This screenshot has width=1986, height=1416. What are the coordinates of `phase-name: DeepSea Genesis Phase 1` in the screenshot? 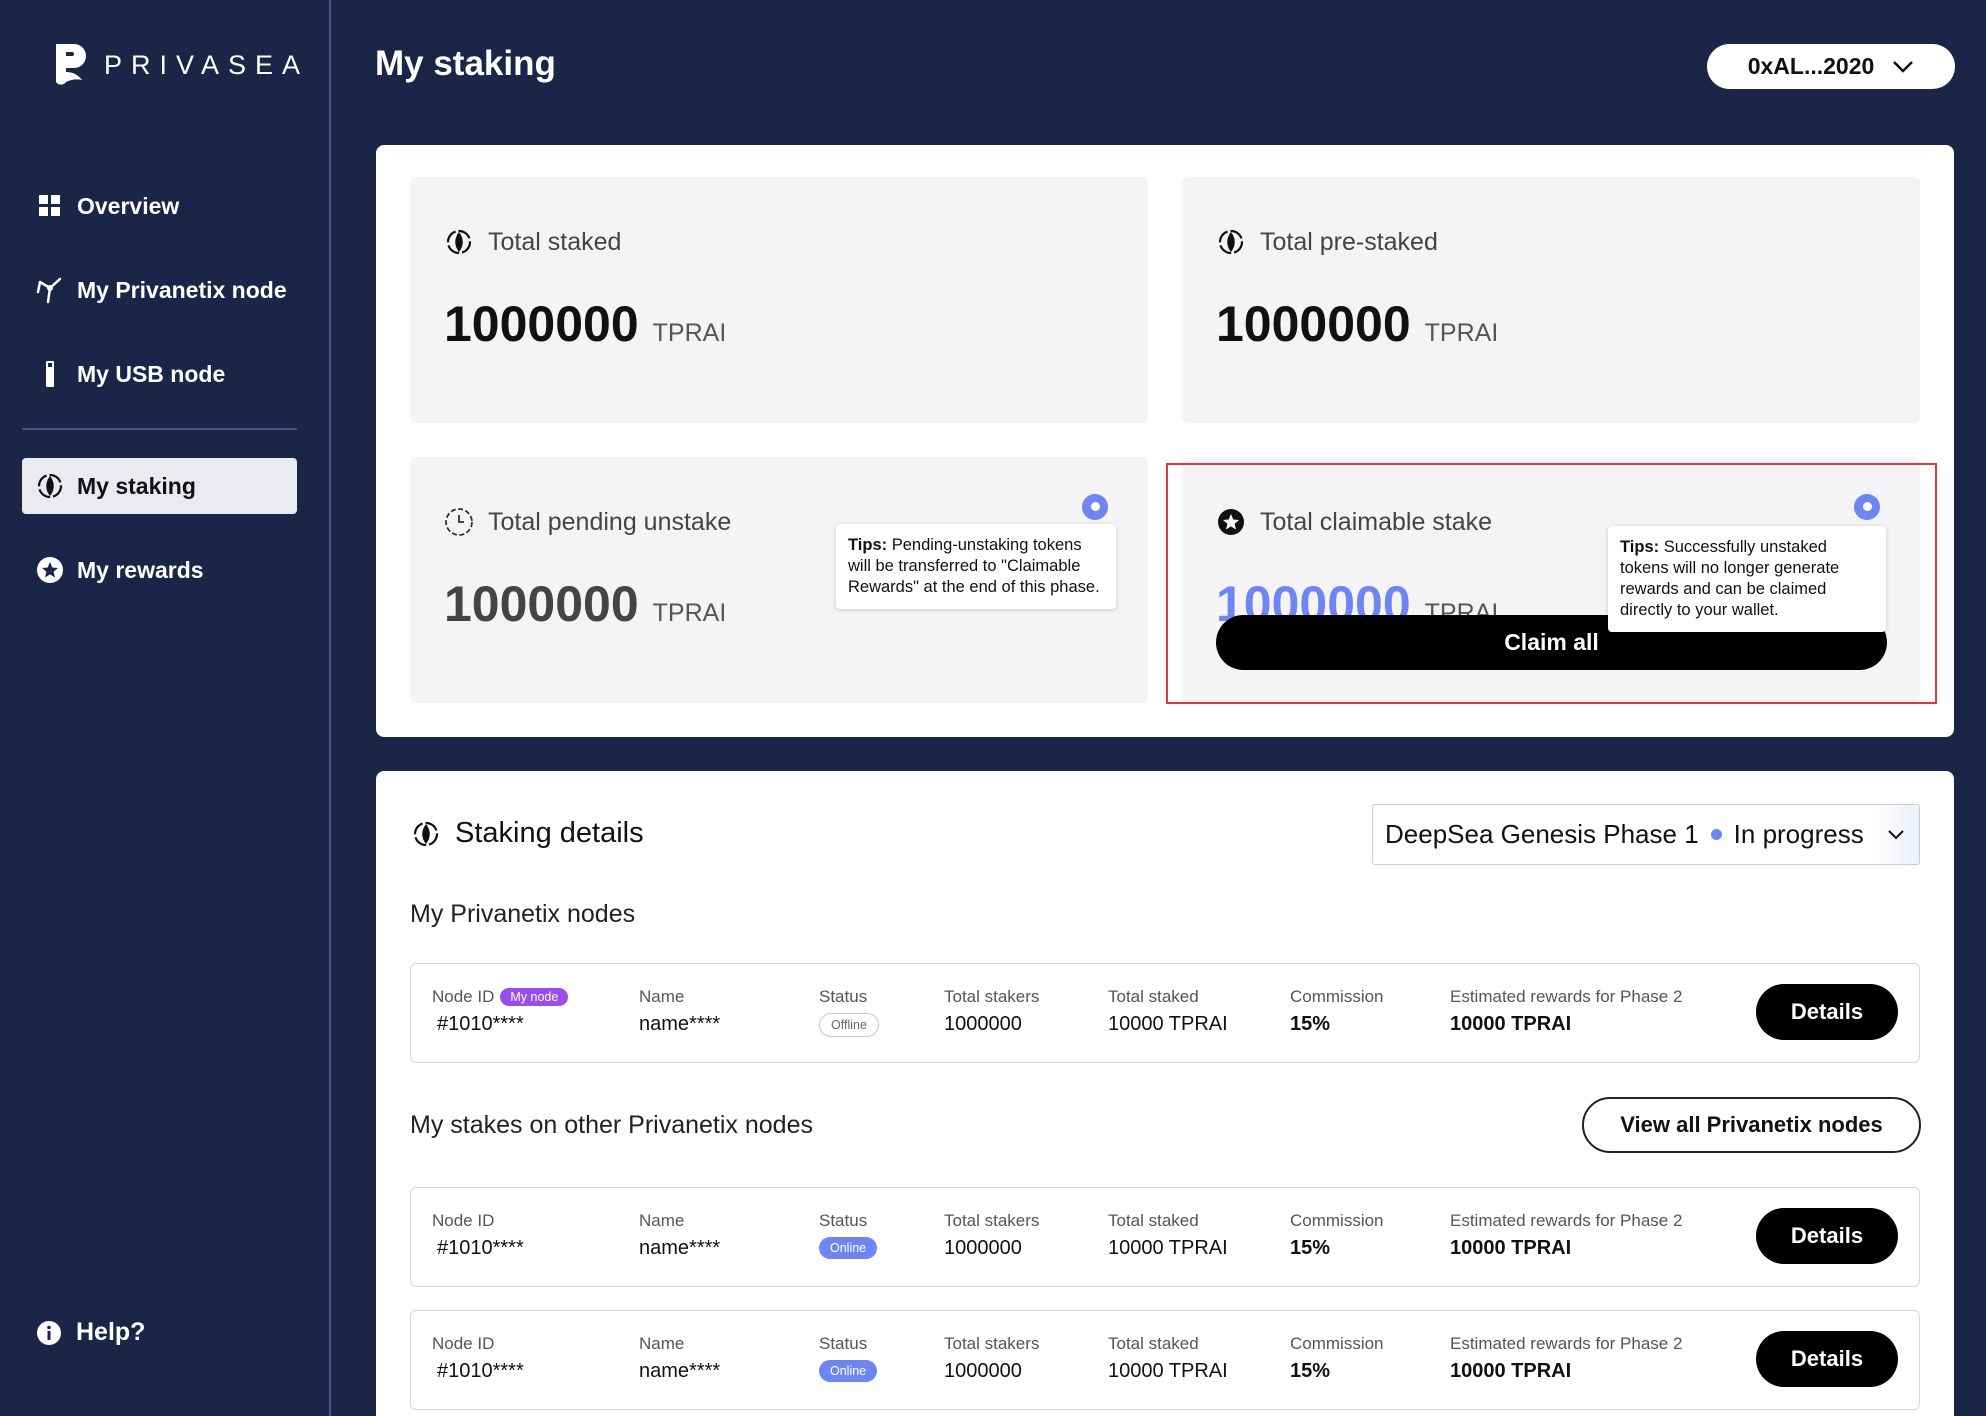 It's located at (1542, 834).